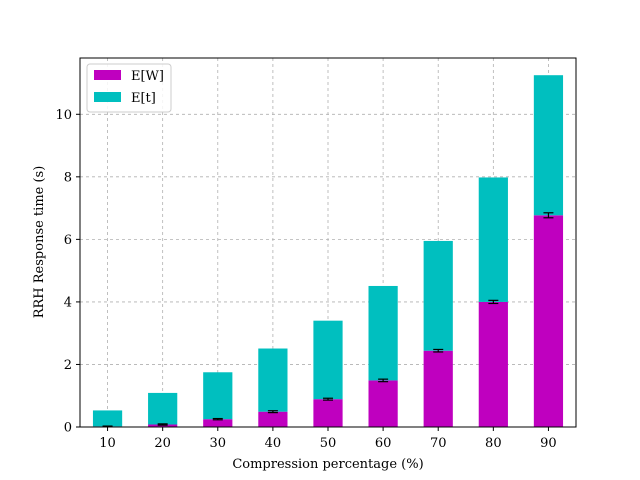 The width and height of the screenshot is (640, 480). What do you see at coordinates (438, 443) in the screenshot?
I see `x-tick-label: 70` at bounding box center [438, 443].